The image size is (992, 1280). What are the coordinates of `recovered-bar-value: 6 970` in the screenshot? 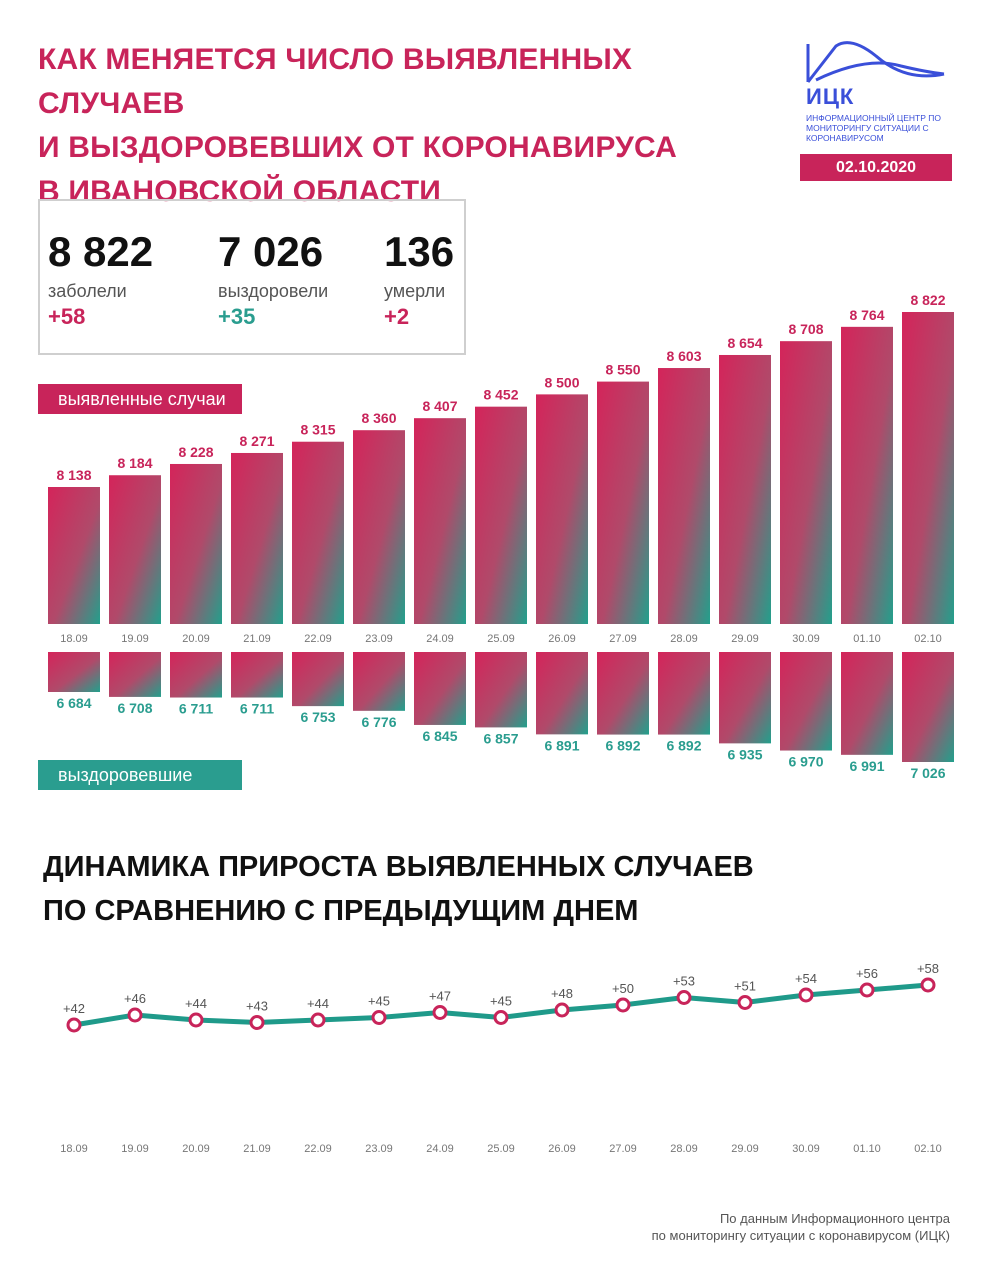 It's located at (805, 762).